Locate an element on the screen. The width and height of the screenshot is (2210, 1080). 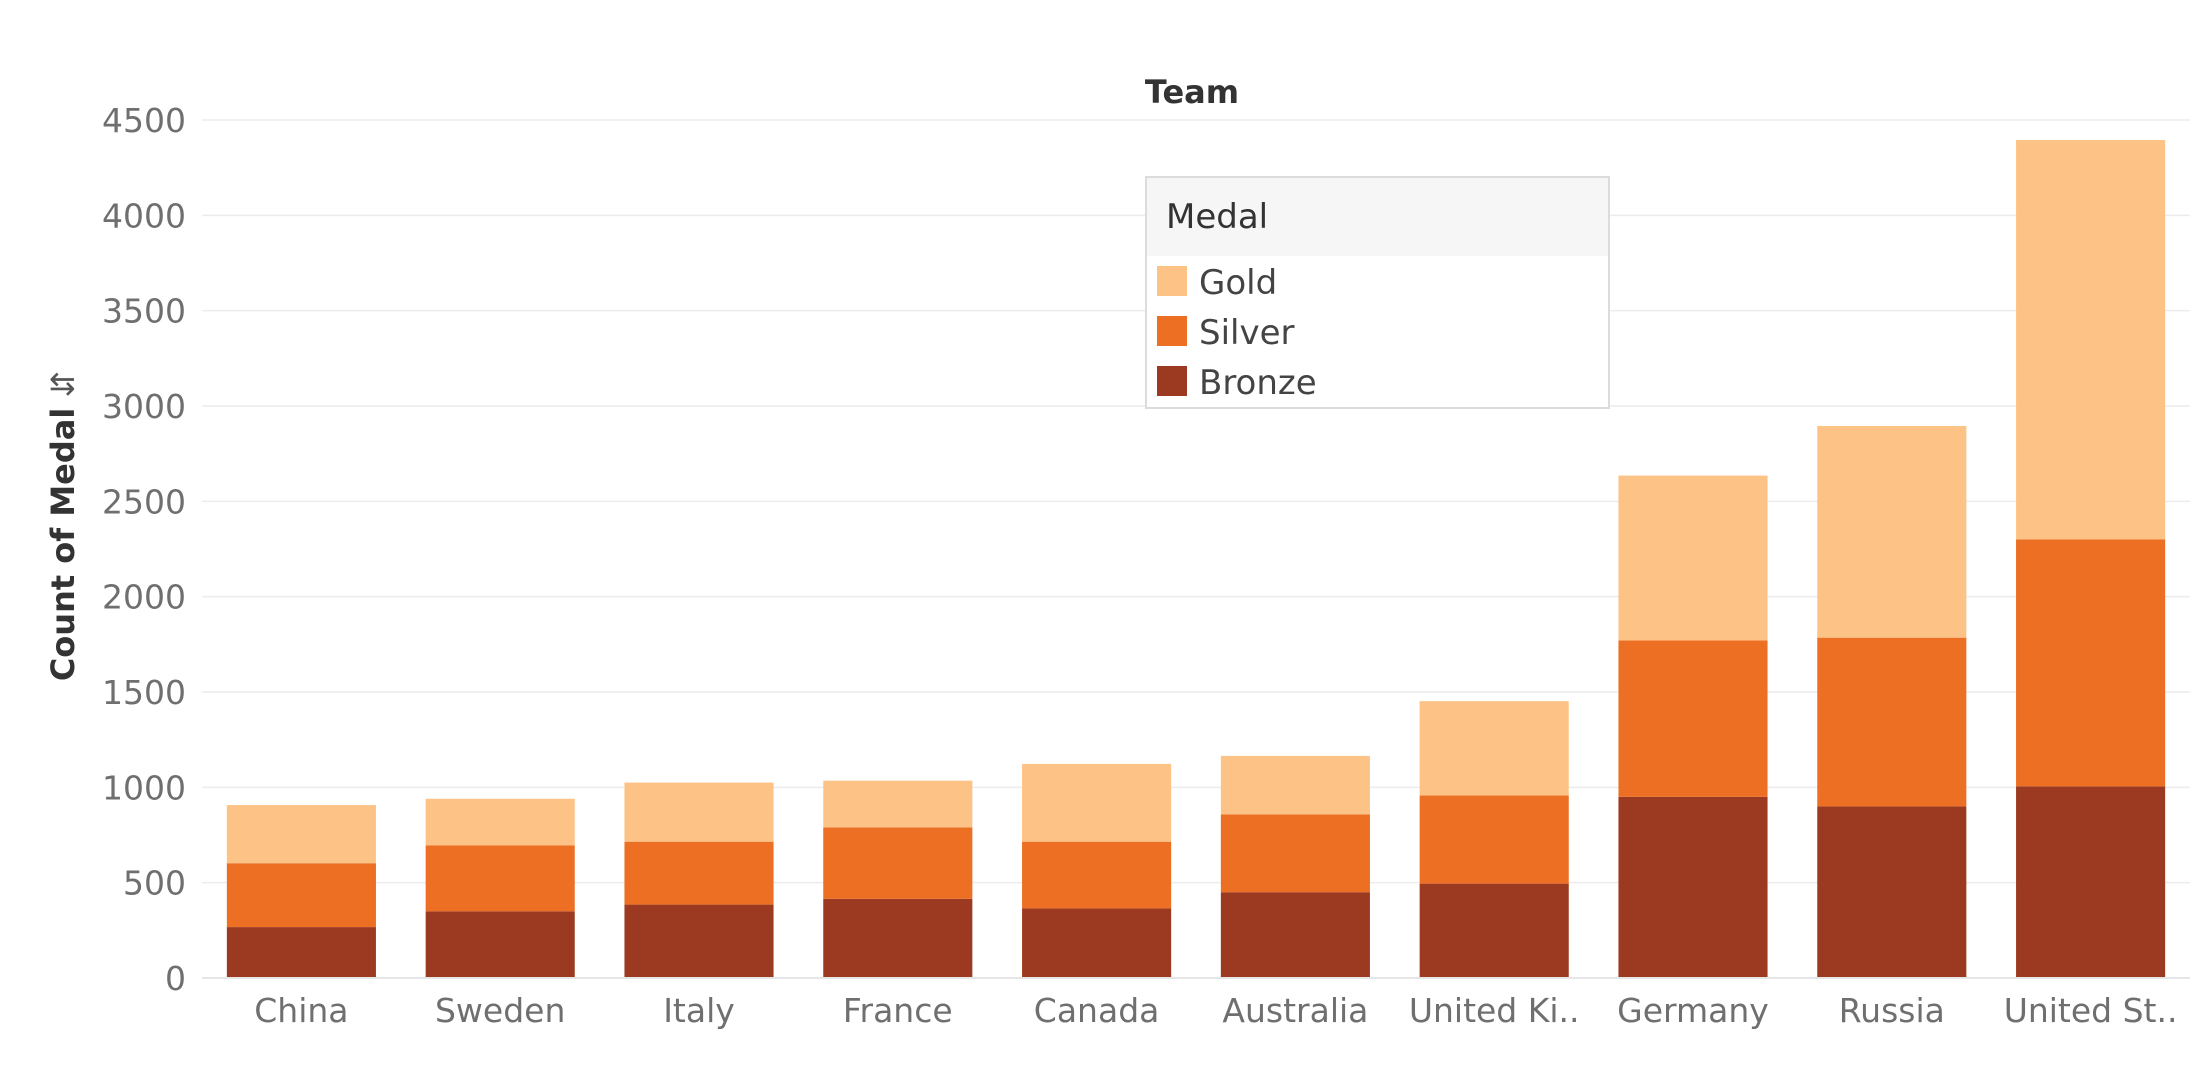
bar-gold-canada is located at coordinates (1097, 802).